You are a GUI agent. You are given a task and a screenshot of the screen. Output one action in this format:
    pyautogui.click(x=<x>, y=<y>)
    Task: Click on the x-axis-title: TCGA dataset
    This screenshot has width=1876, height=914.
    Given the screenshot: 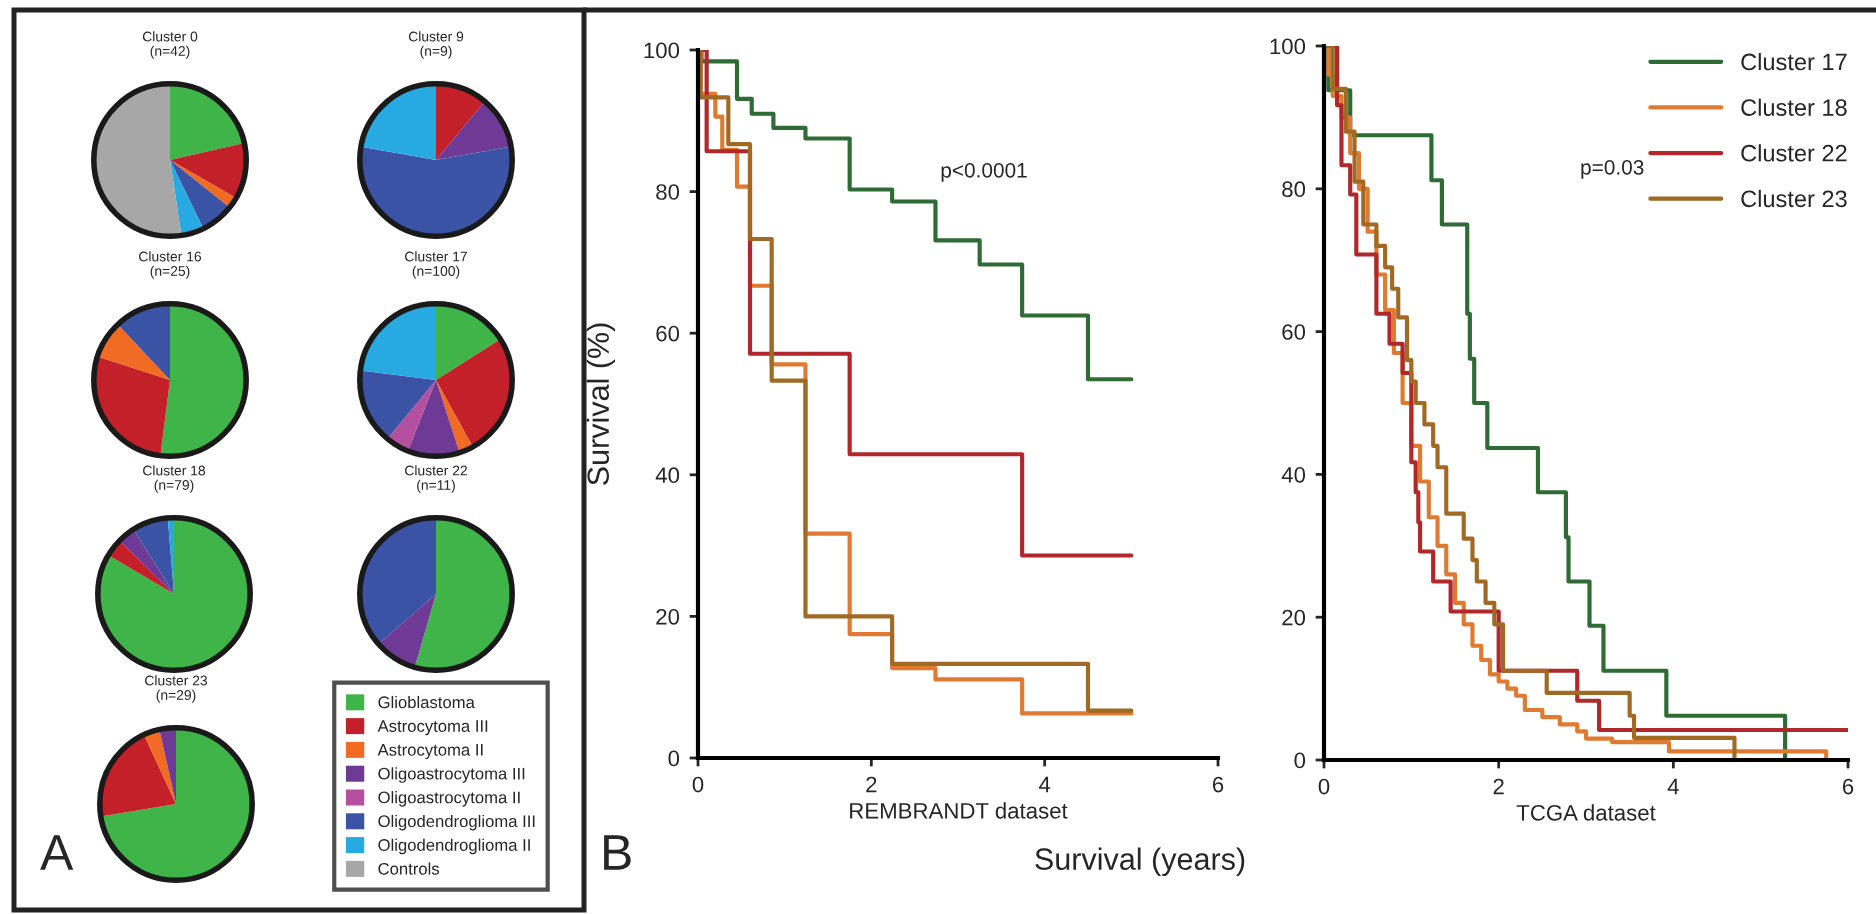 What is the action you would take?
    pyautogui.click(x=1586, y=812)
    